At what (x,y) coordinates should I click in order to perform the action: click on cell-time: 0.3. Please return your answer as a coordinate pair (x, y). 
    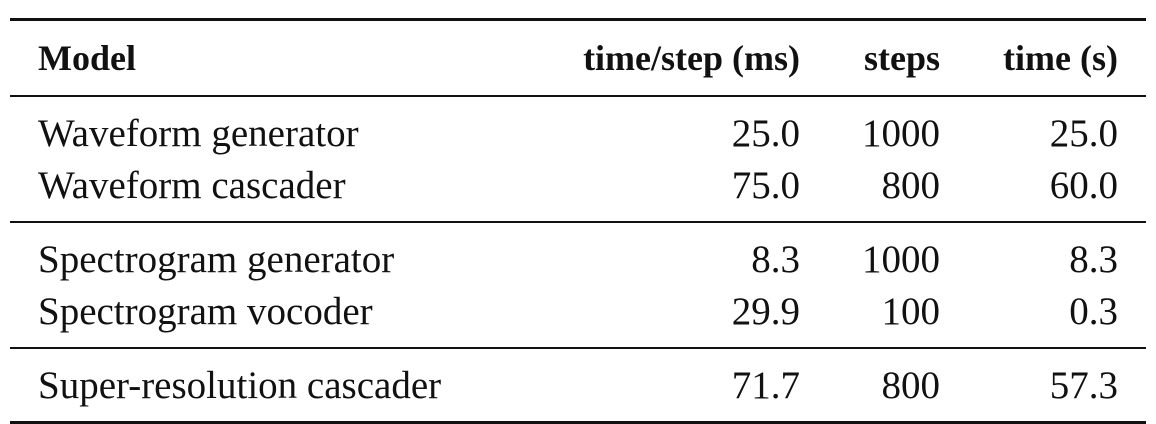
    Looking at the image, I should click on (1093, 311).